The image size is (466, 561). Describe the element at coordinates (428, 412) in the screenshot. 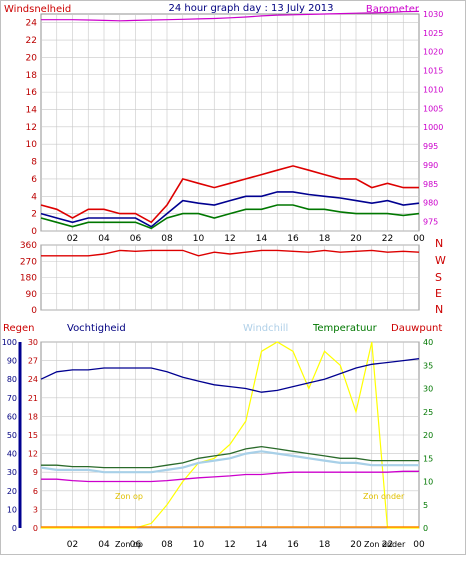

I see `temp-y-tick: 25` at that location.